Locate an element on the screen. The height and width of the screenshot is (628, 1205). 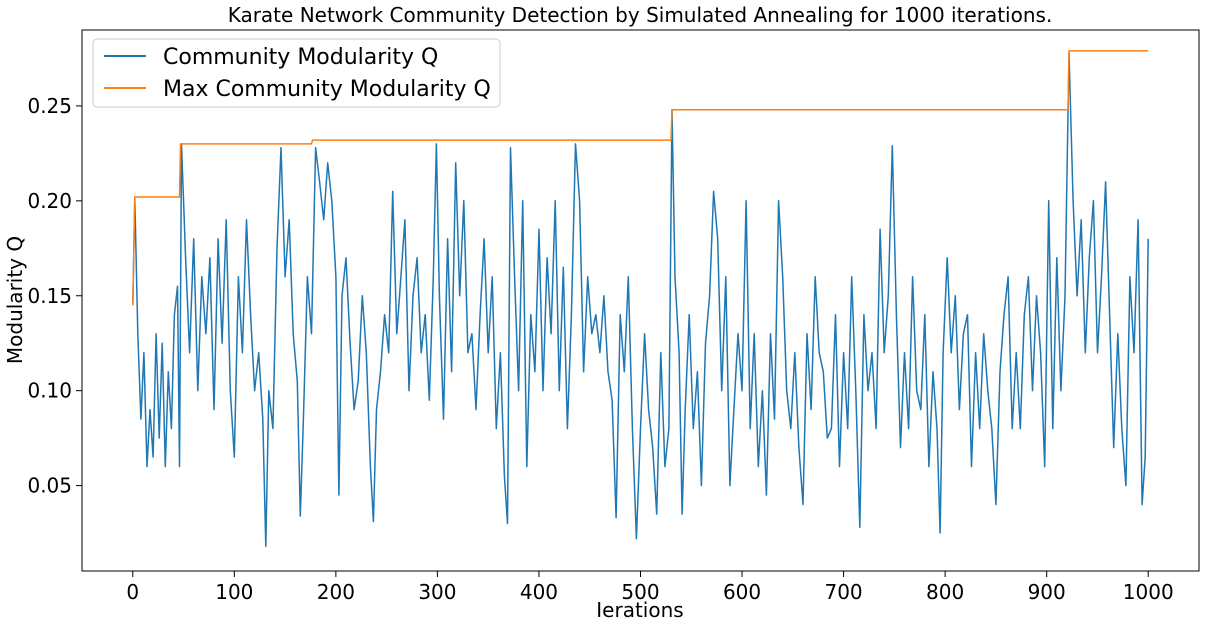
x-tick-label: 500 is located at coordinates (640, 592).